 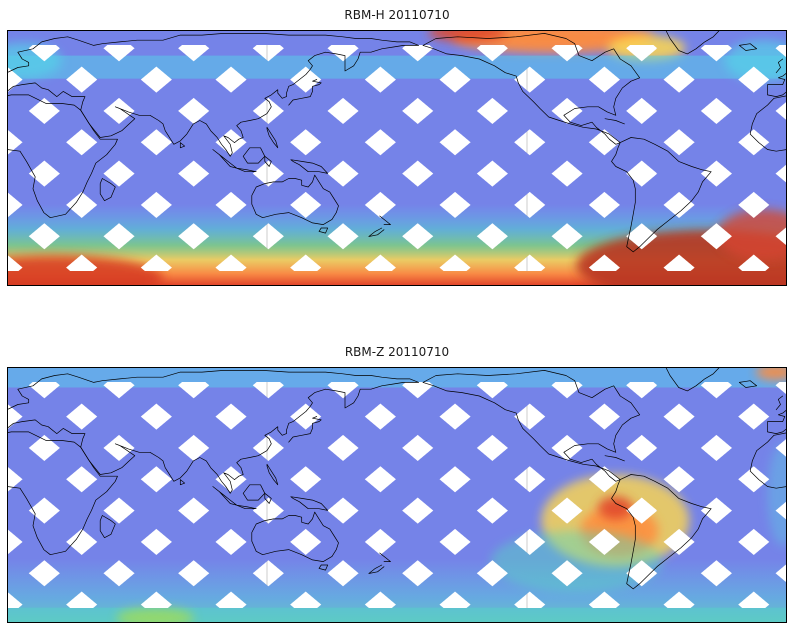 I want to click on panel-title-rbm-h: RBM-H 20110710, so click(x=397, y=15).